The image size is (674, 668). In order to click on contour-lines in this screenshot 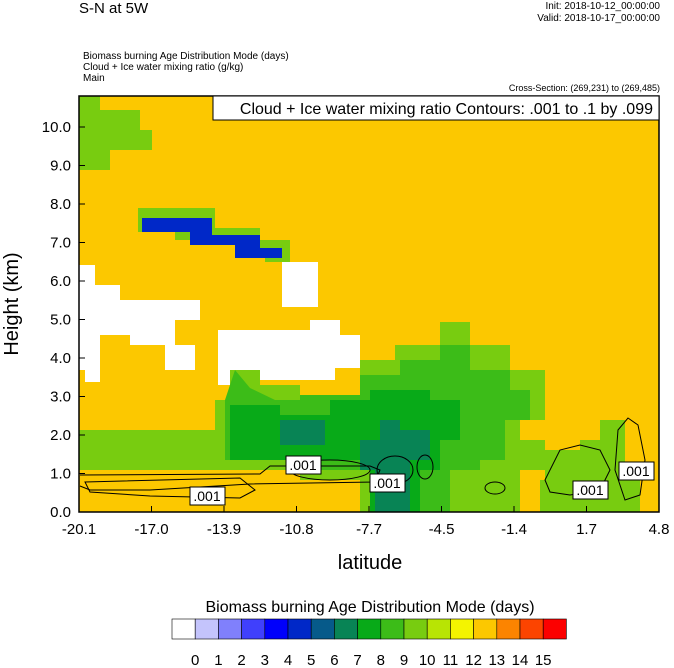, I will do `click(362, 459)`.